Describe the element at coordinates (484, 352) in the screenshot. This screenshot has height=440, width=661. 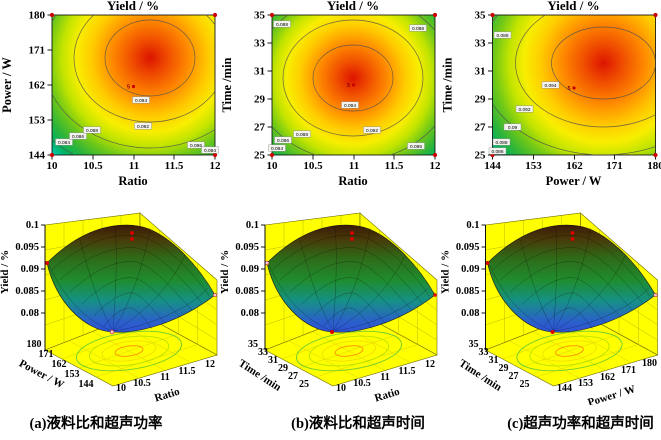
I see `left-tick: 33` at that location.